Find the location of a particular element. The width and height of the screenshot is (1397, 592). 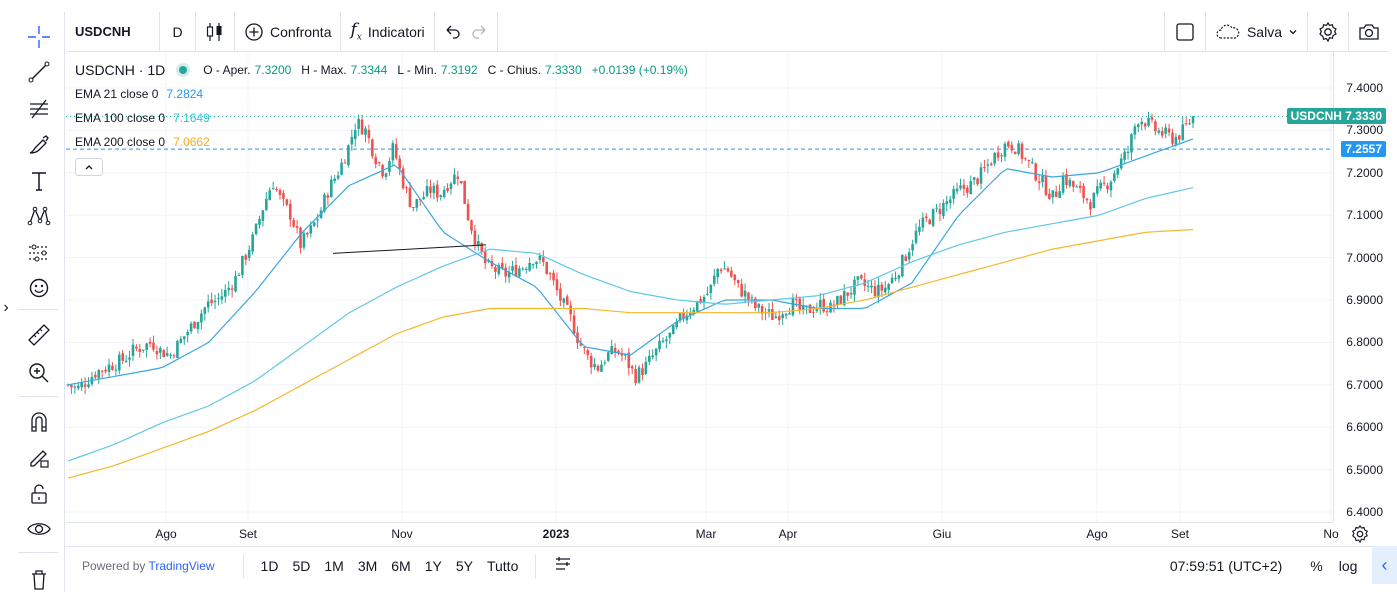

goto-date-button is located at coordinates (563, 566).